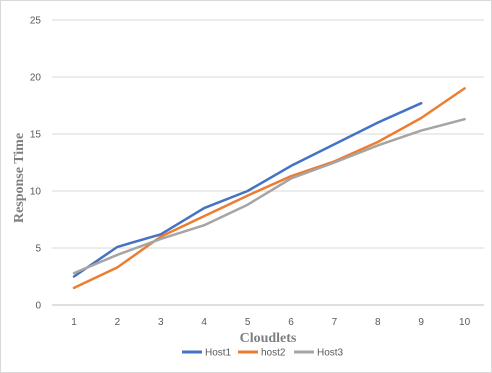  I want to click on x-tick-label: 6, so click(291, 322).